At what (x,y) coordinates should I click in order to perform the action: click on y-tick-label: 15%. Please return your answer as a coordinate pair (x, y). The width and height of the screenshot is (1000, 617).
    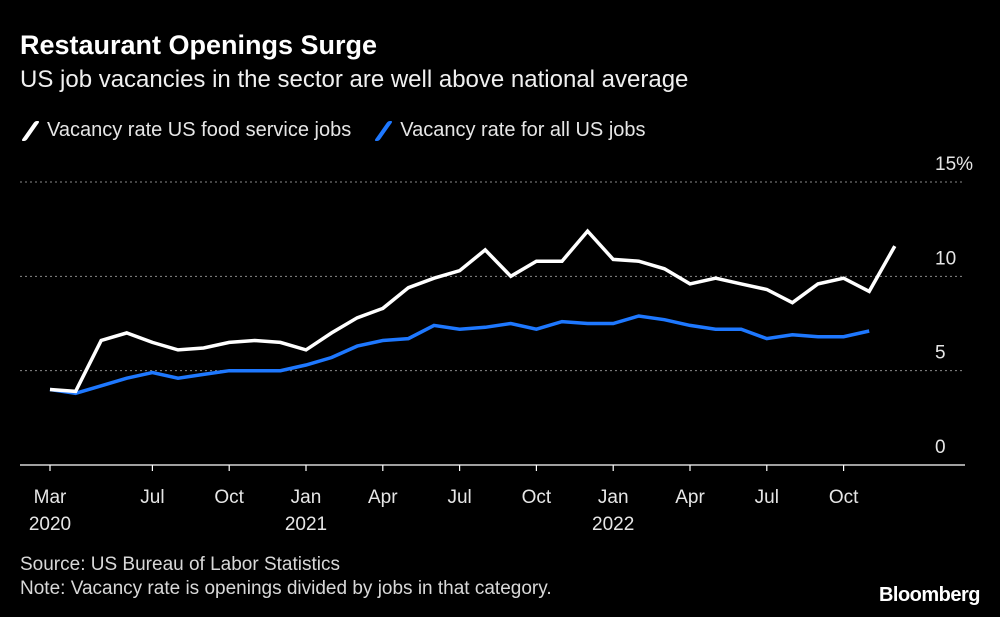
    Looking at the image, I should click on (954, 164).